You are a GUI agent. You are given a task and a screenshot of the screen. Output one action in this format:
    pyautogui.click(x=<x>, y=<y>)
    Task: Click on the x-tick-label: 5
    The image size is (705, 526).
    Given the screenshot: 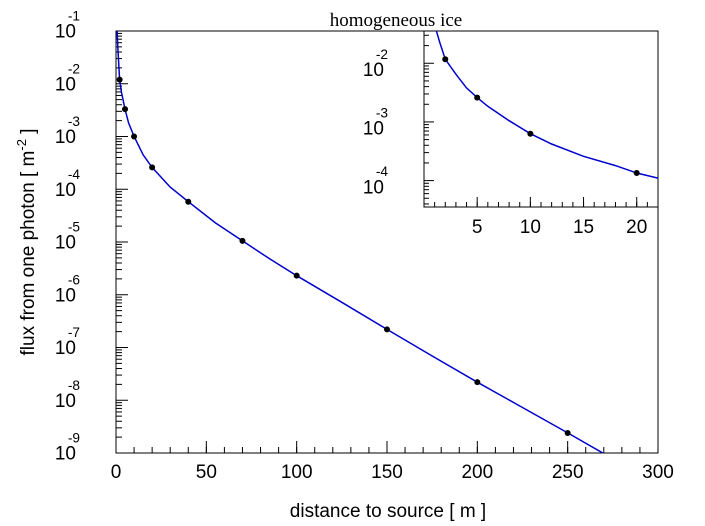 What is the action you would take?
    pyautogui.click(x=477, y=227)
    